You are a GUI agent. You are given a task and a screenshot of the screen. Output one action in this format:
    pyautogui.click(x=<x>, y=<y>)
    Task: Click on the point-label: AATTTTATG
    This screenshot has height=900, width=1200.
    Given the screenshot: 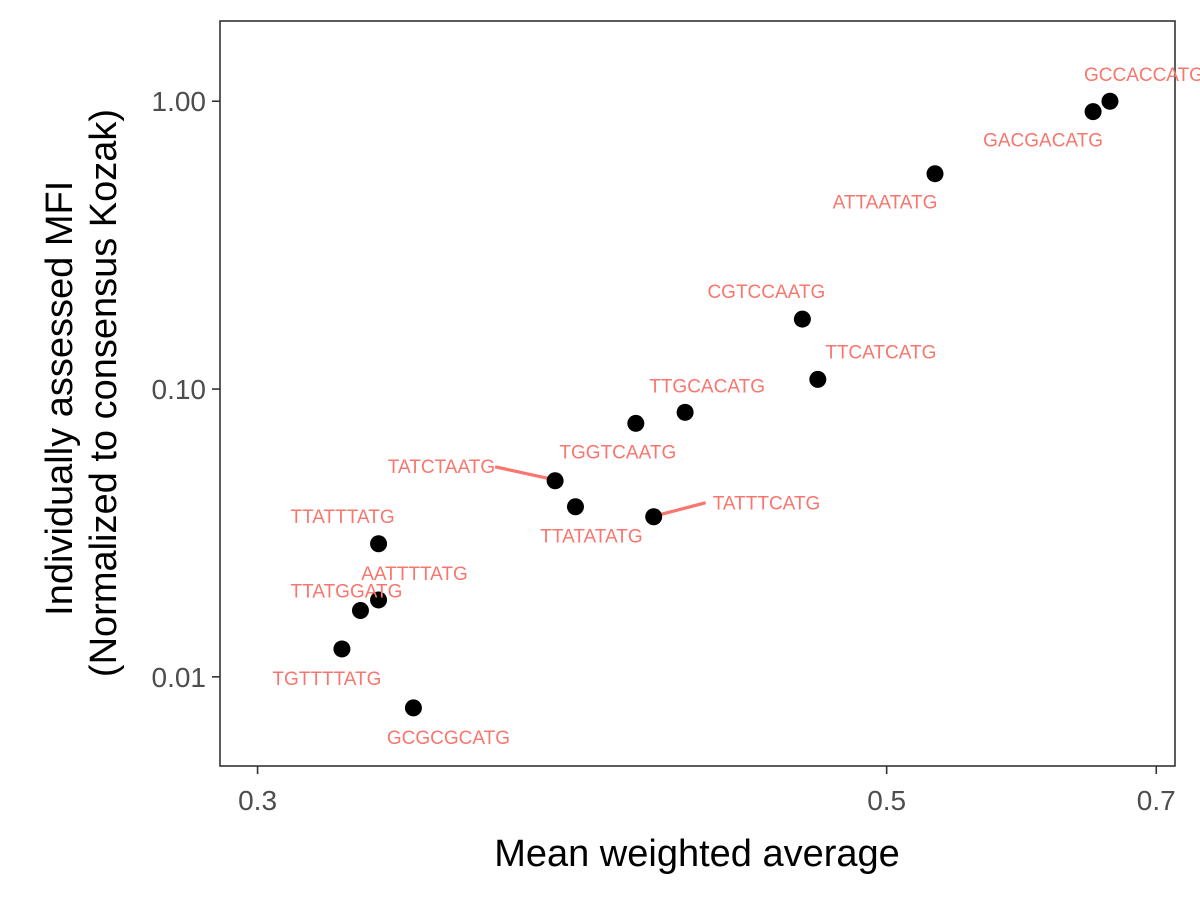 What is the action you would take?
    pyautogui.click(x=414, y=574)
    